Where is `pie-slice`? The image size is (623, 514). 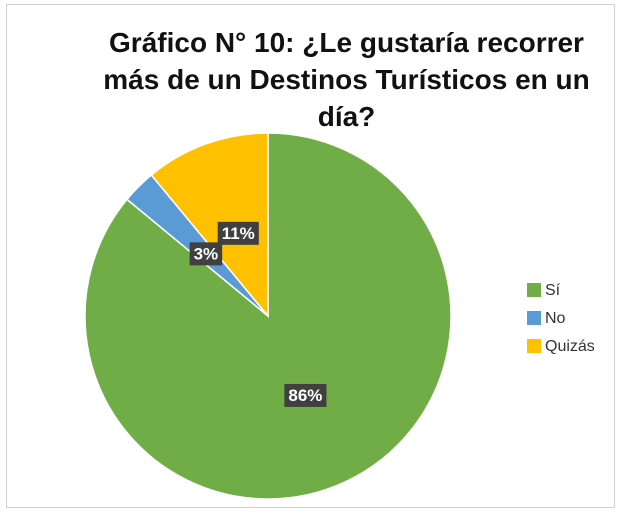
pie-slice is located at coordinates (209, 225).